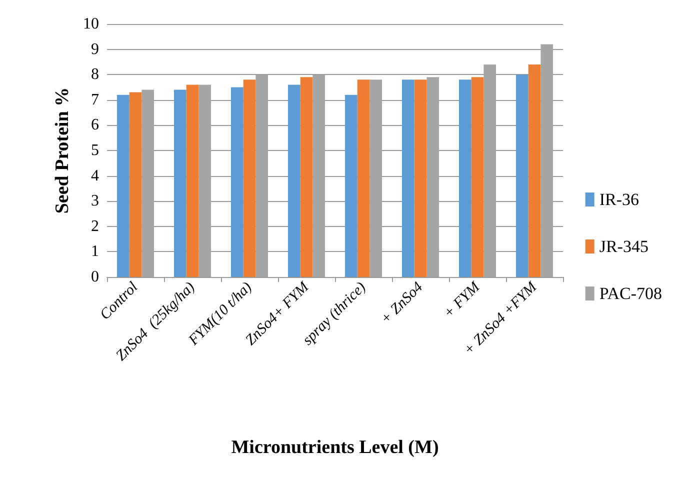 This screenshot has width=675, height=493. I want to click on legend-label: JR-345, so click(623, 246).